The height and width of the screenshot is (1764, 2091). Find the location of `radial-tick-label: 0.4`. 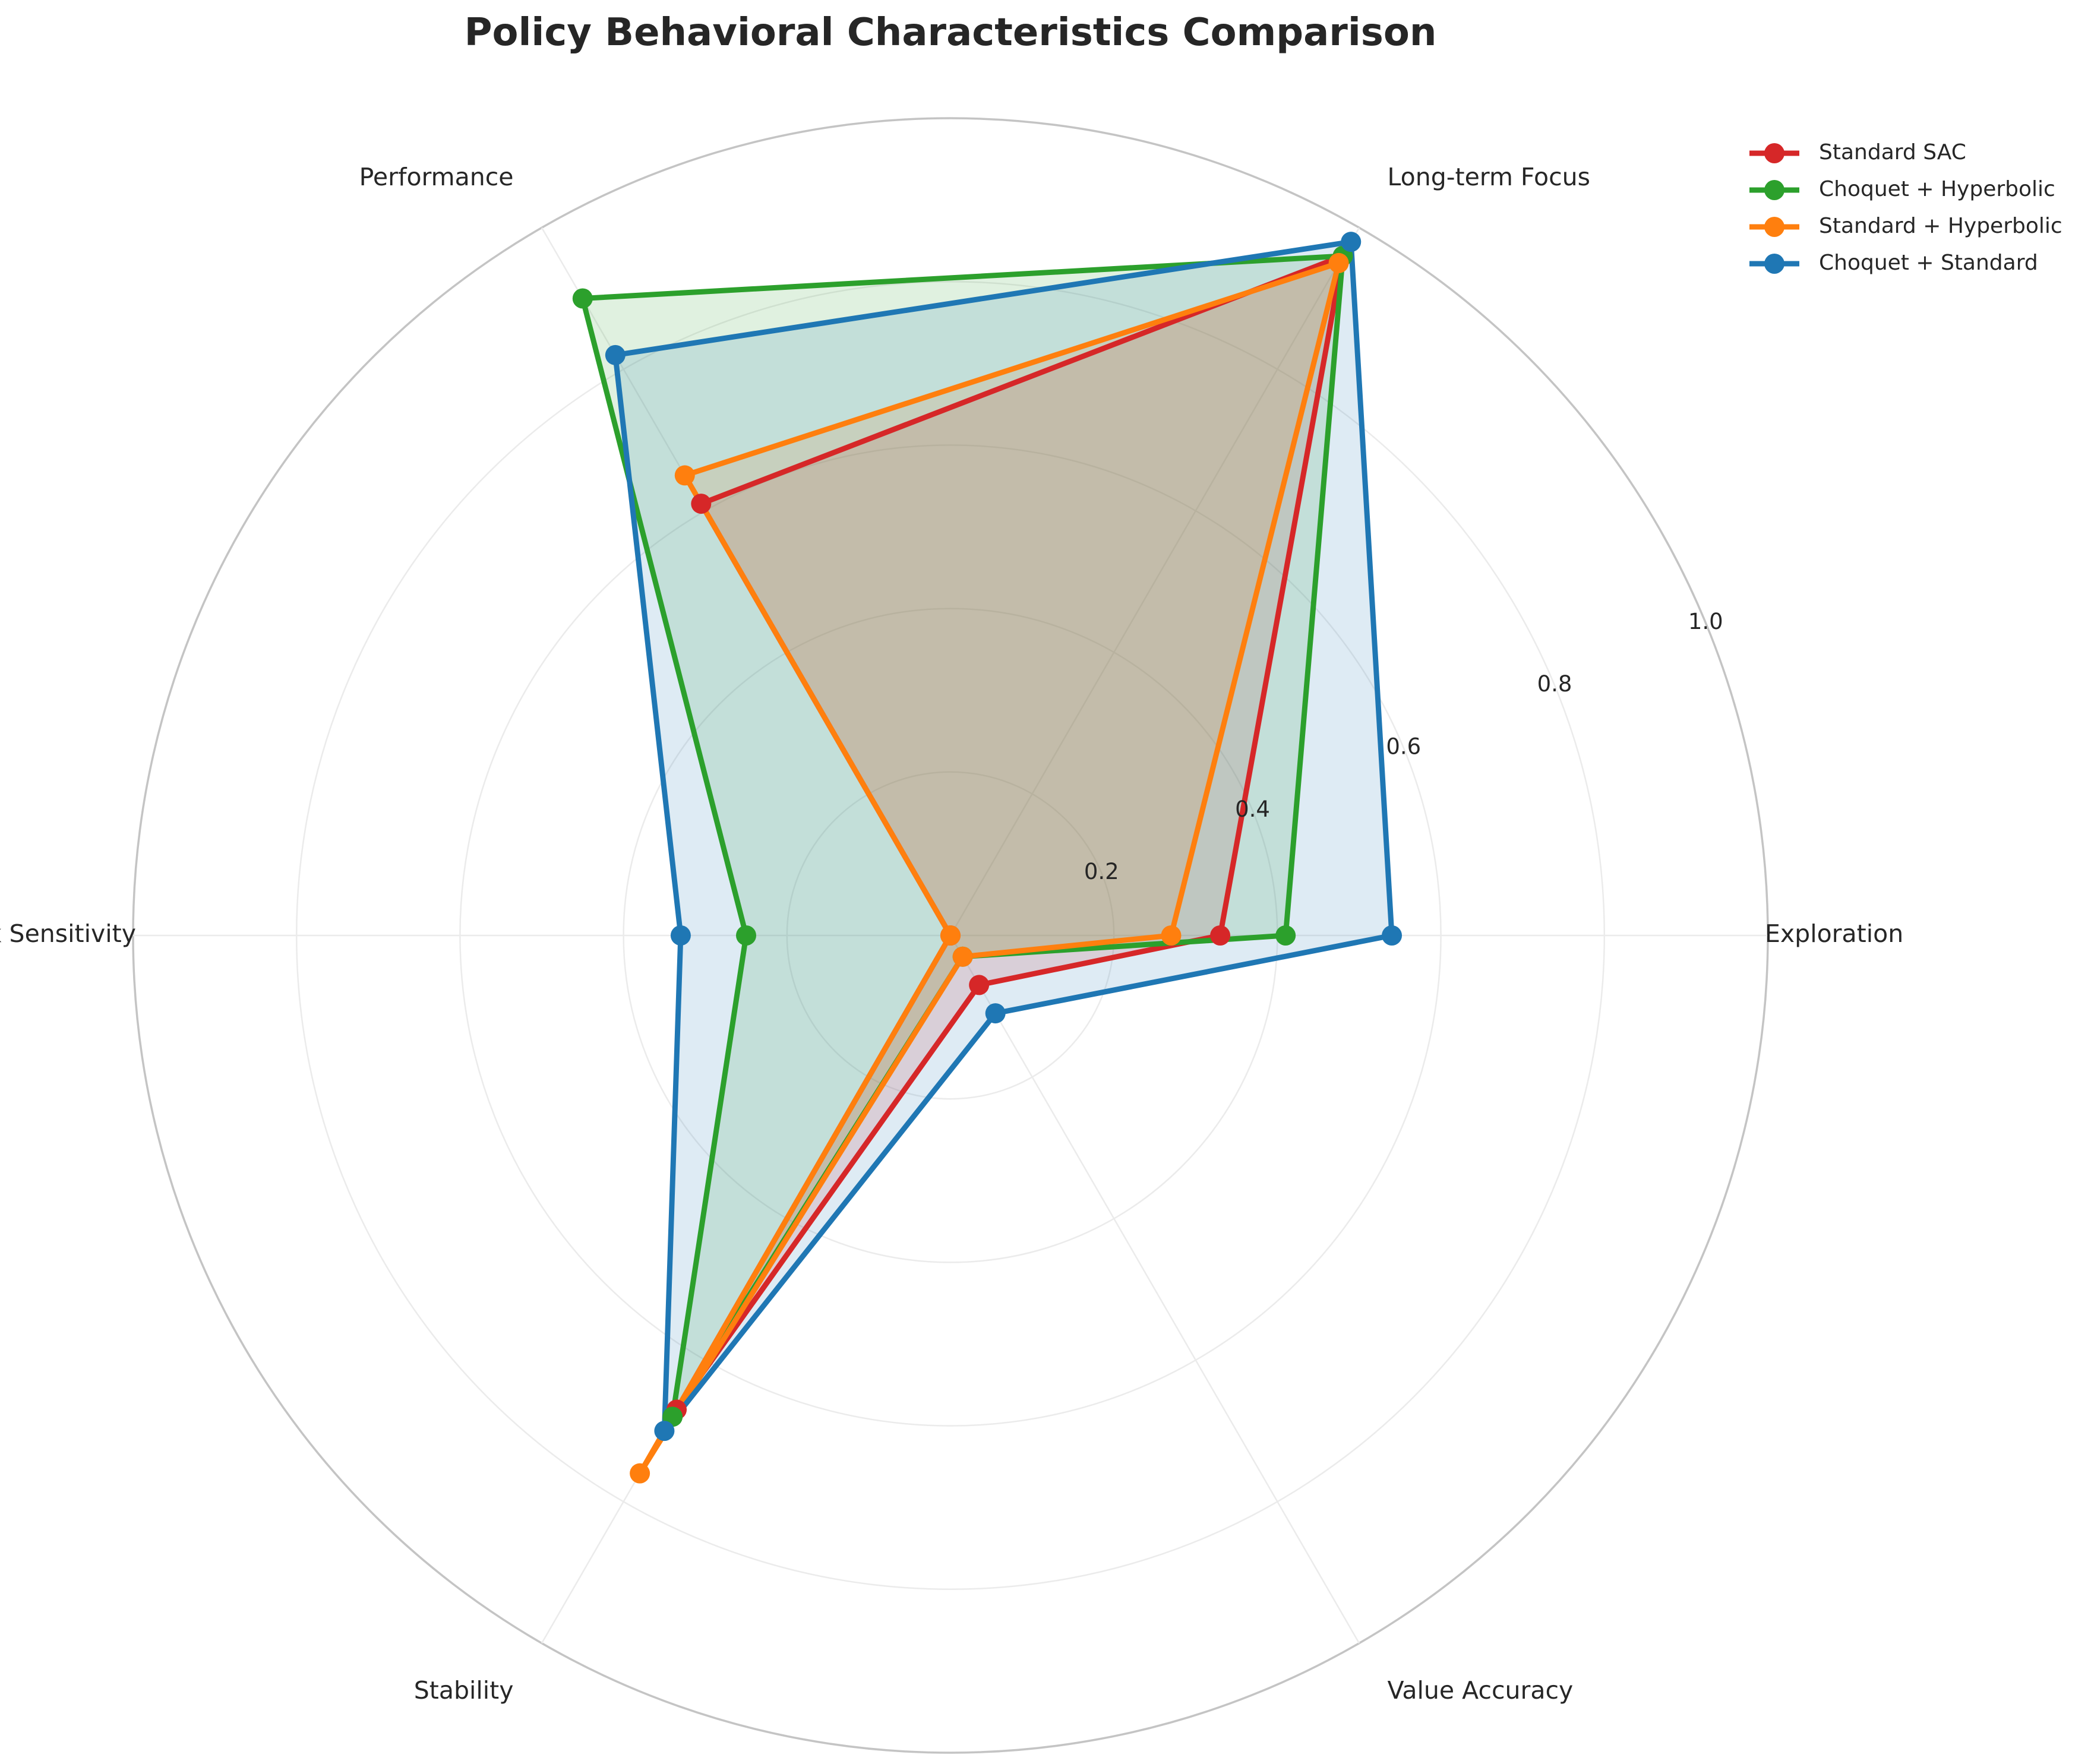

radial-tick-label: 0.4 is located at coordinates (1252, 809).